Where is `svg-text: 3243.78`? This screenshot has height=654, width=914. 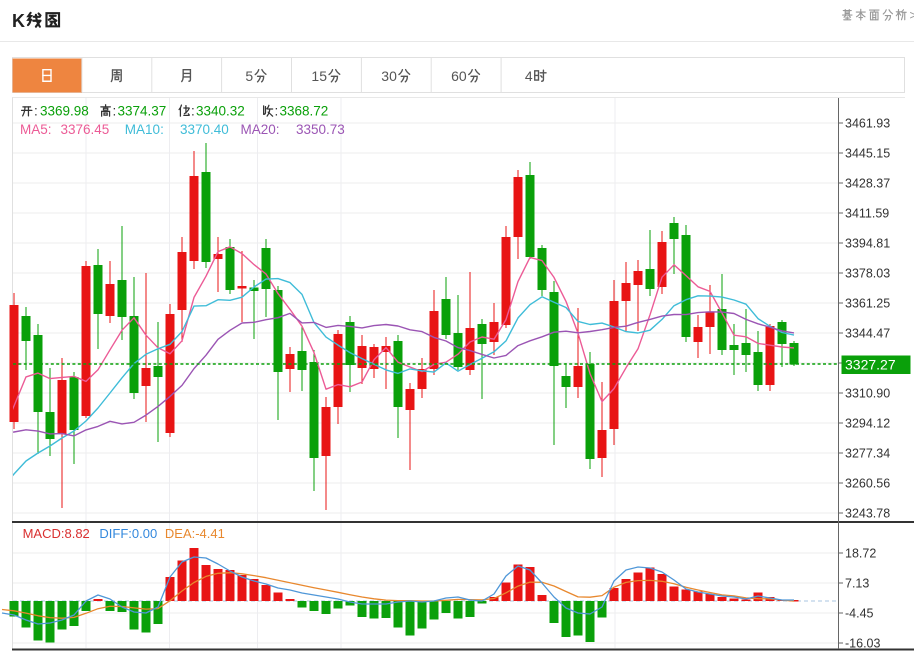 svg-text: 3243.78 is located at coordinates (867, 514).